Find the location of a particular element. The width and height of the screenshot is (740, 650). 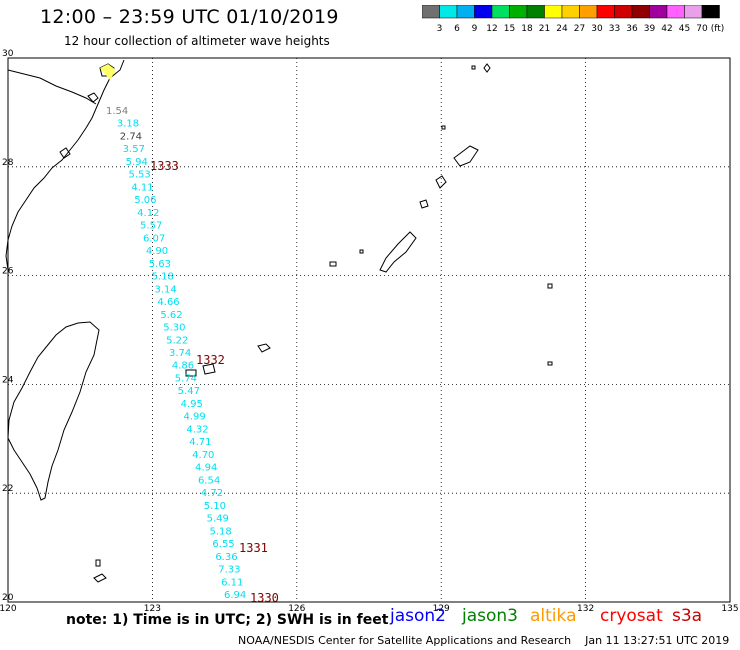

swh-label: 4.12 is located at coordinates (148, 213).